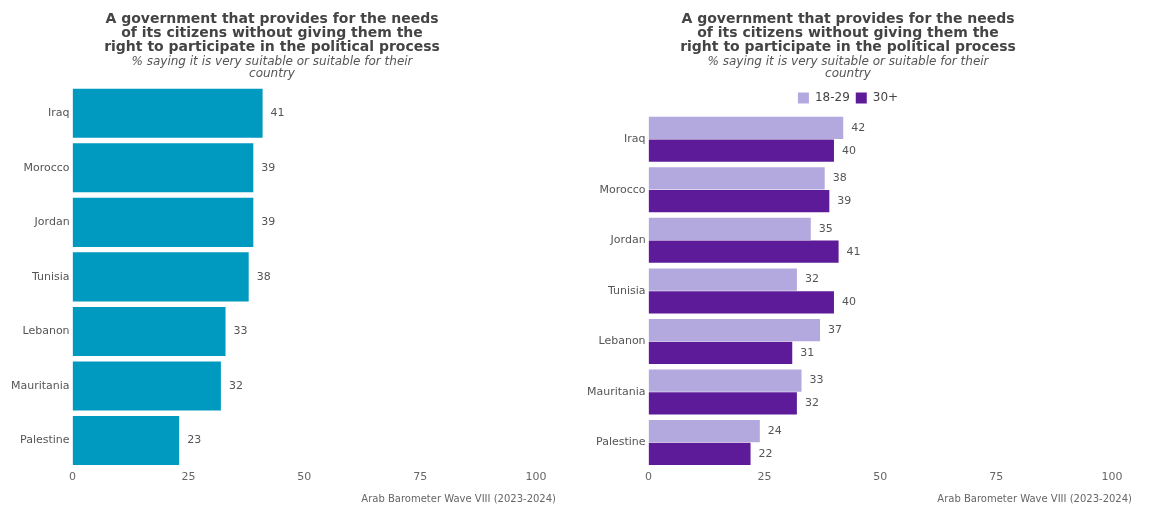 The height and width of the screenshot is (505, 1153). What do you see at coordinates (825, 228) in the screenshot?
I see `data-label: 35` at bounding box center [825, 228].